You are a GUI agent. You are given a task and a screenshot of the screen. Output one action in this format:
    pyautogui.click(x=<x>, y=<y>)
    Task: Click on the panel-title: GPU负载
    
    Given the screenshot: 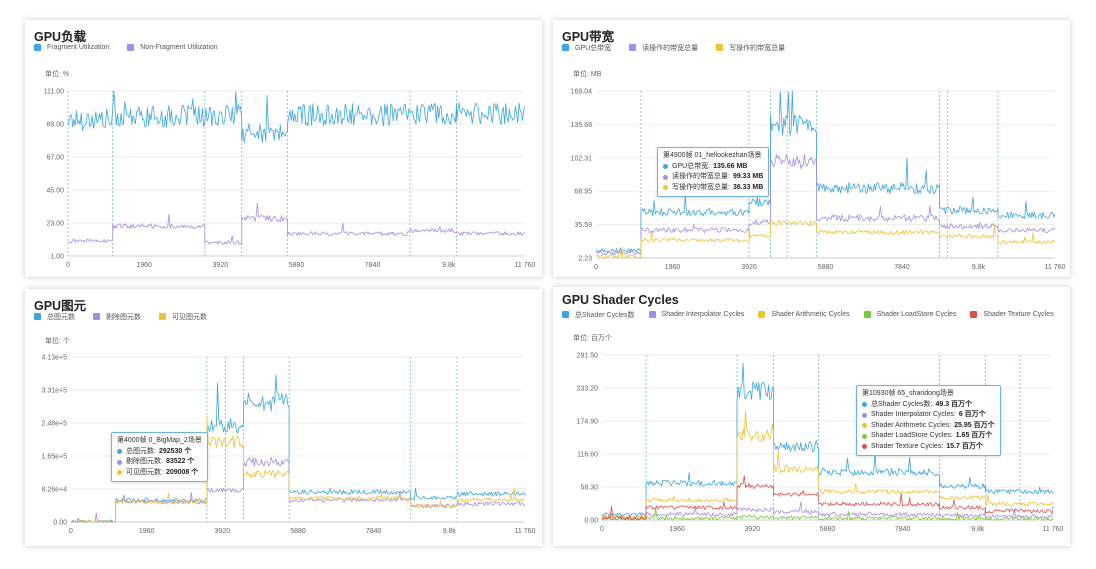 What is the action you would take?
    pyautogui.click(x=60, y=37)
    